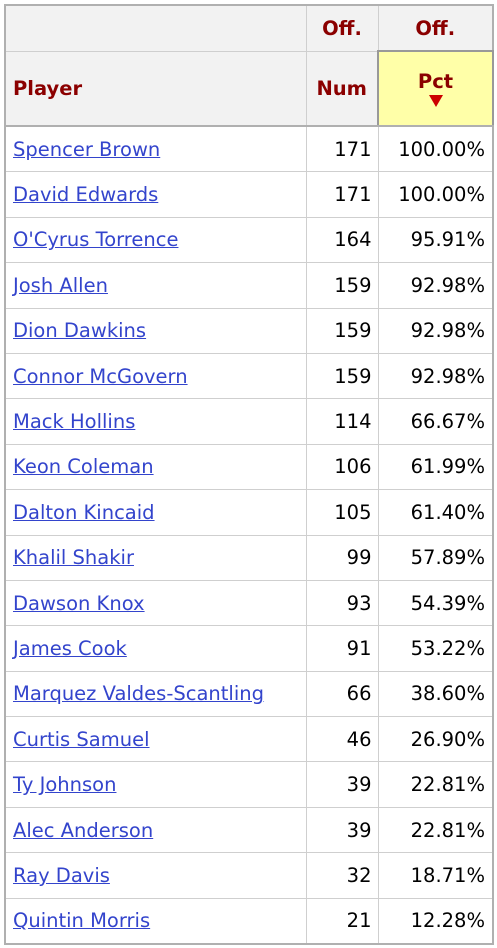  I want to click on player-cell: Marquez Valdes-Scantling, so click(155, 694).